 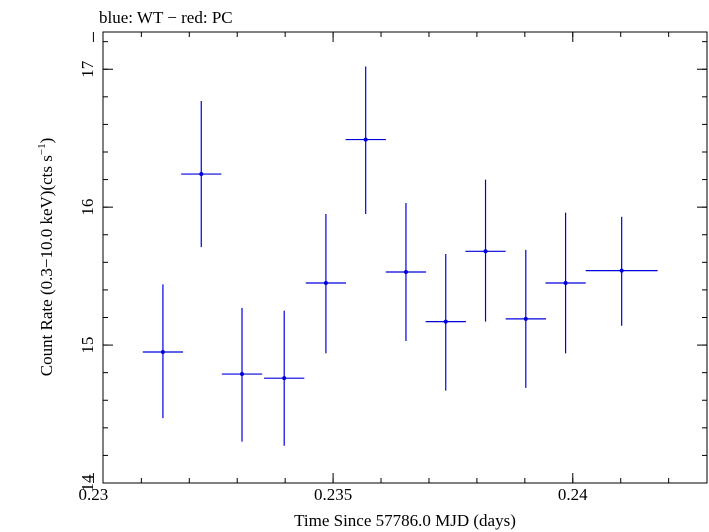 What do you see at coordinates (46, 265) in the screenshot?
I see `y-axis-label-main: Count Rate (0.3−10.0 keV)(cts s` at bounding box center [46, 265].